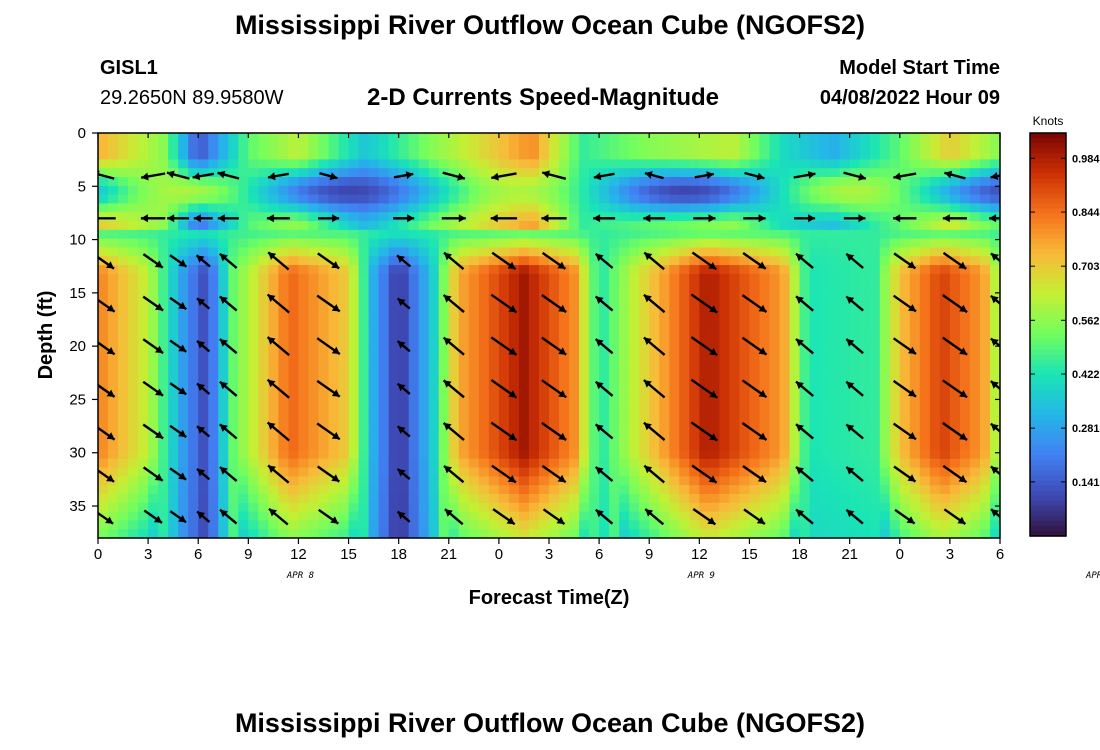  Describe the element at coordinates (919, 68) in the screenshot. I see `model-start-label: Model Start Time` at that location.